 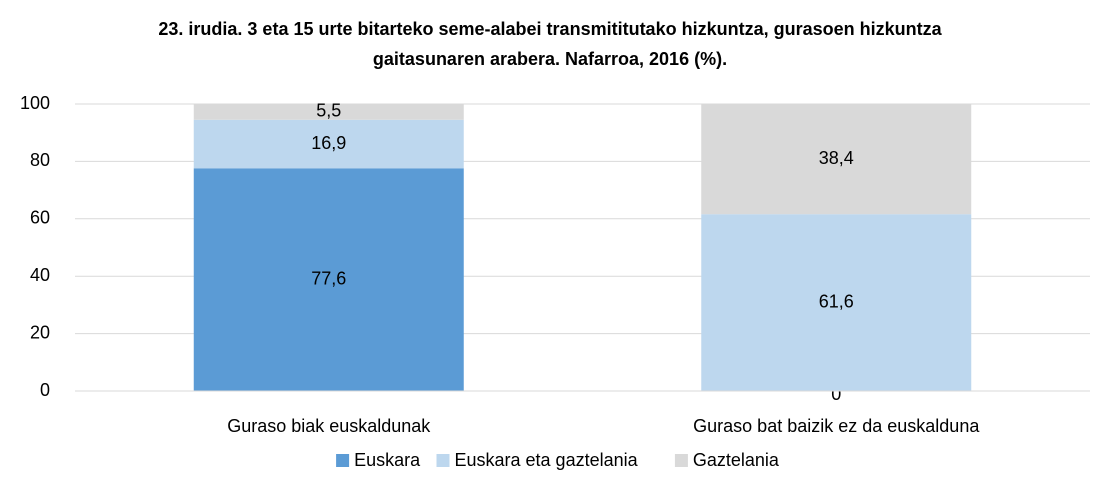 I want to click on y-tick-label: 100, so click(x=35, y=103).